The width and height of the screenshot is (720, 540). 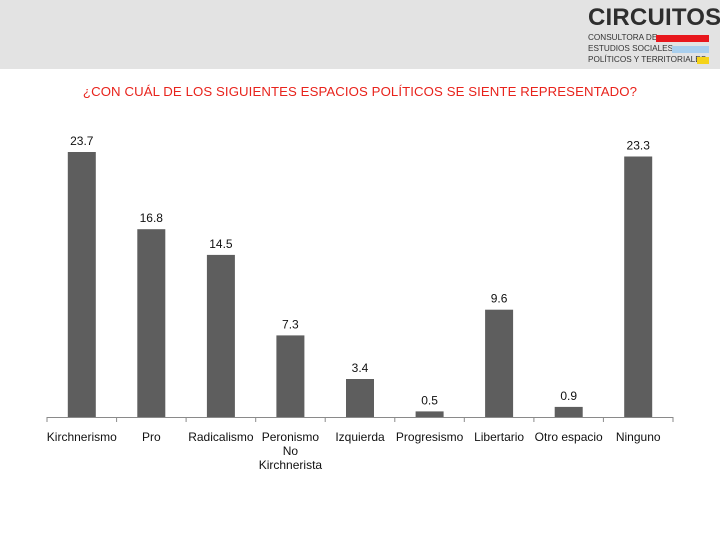 I want to click on category-label-line: Izquierda, so click(x=360, y=437).